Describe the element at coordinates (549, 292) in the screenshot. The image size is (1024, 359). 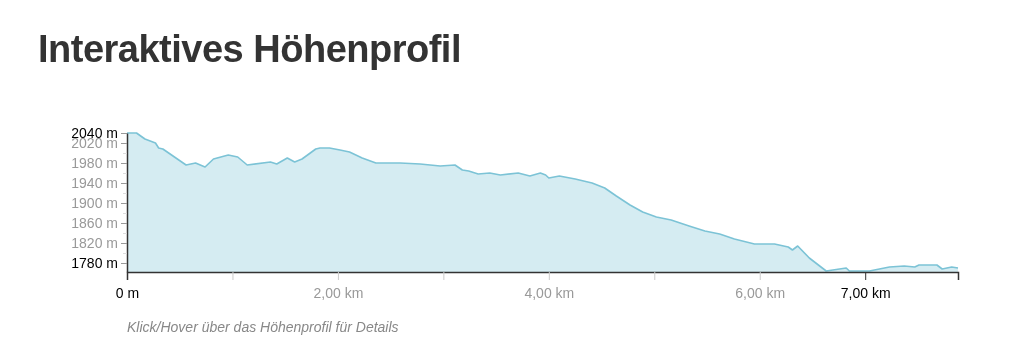
I see `x-tick-label: 4,00 km` at that location.